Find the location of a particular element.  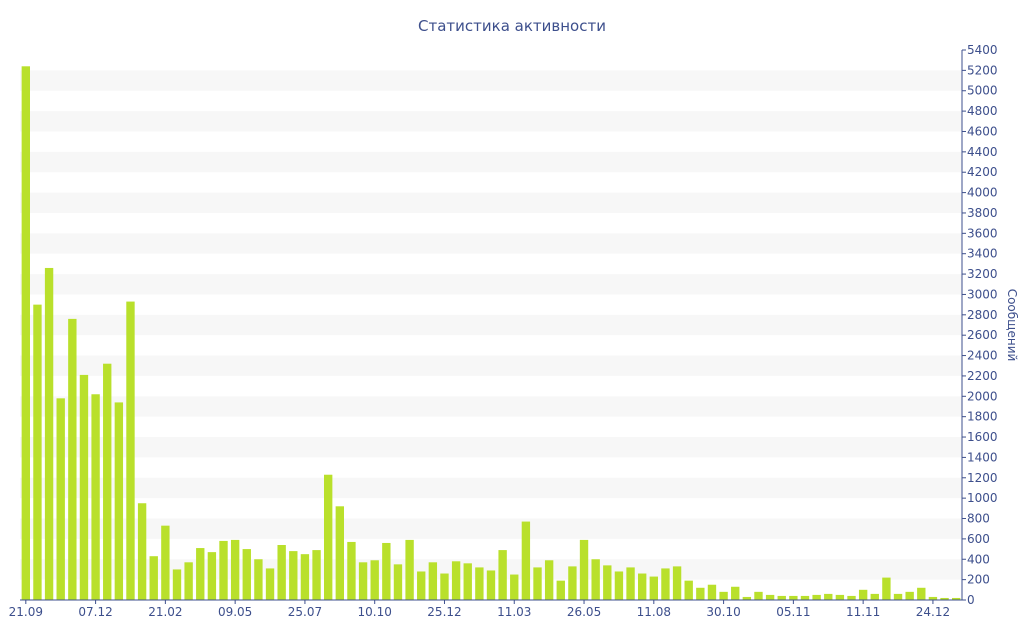

y-tick-label: 0 is located at coordinates (971, 600).